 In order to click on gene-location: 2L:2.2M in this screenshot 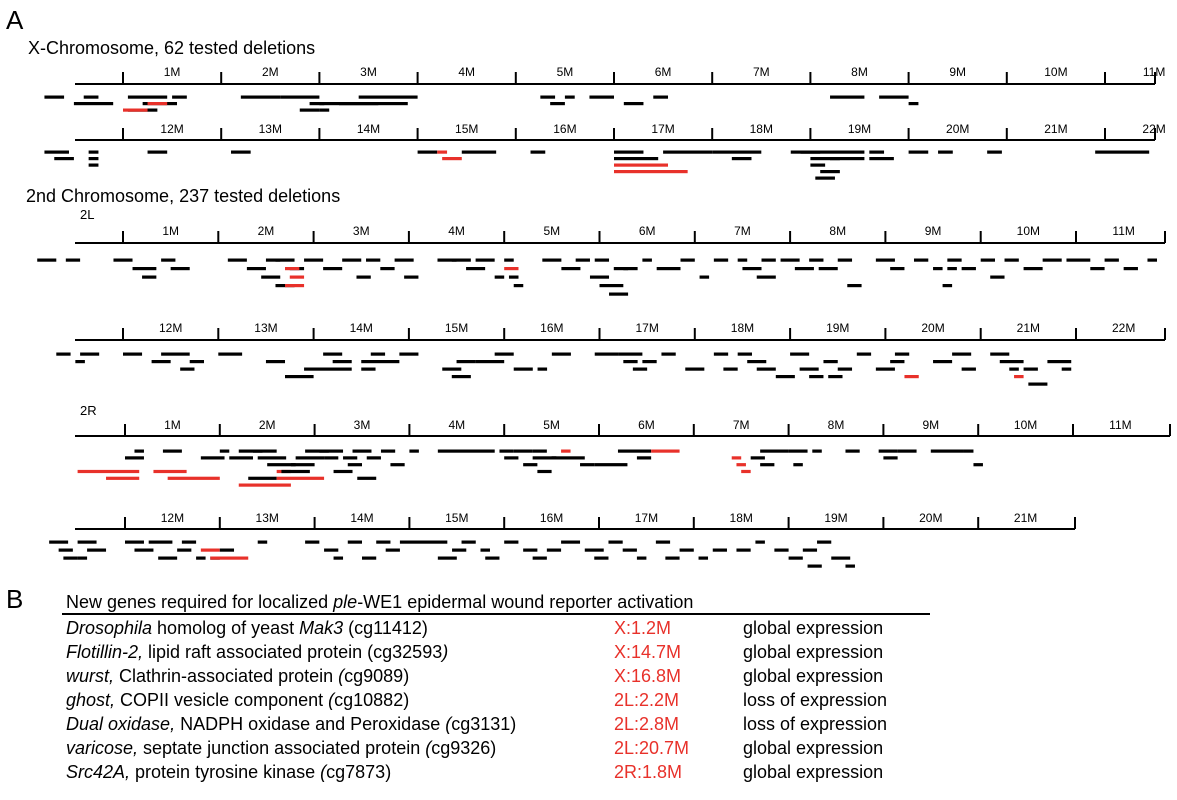, I will do `click(647, 700)`.